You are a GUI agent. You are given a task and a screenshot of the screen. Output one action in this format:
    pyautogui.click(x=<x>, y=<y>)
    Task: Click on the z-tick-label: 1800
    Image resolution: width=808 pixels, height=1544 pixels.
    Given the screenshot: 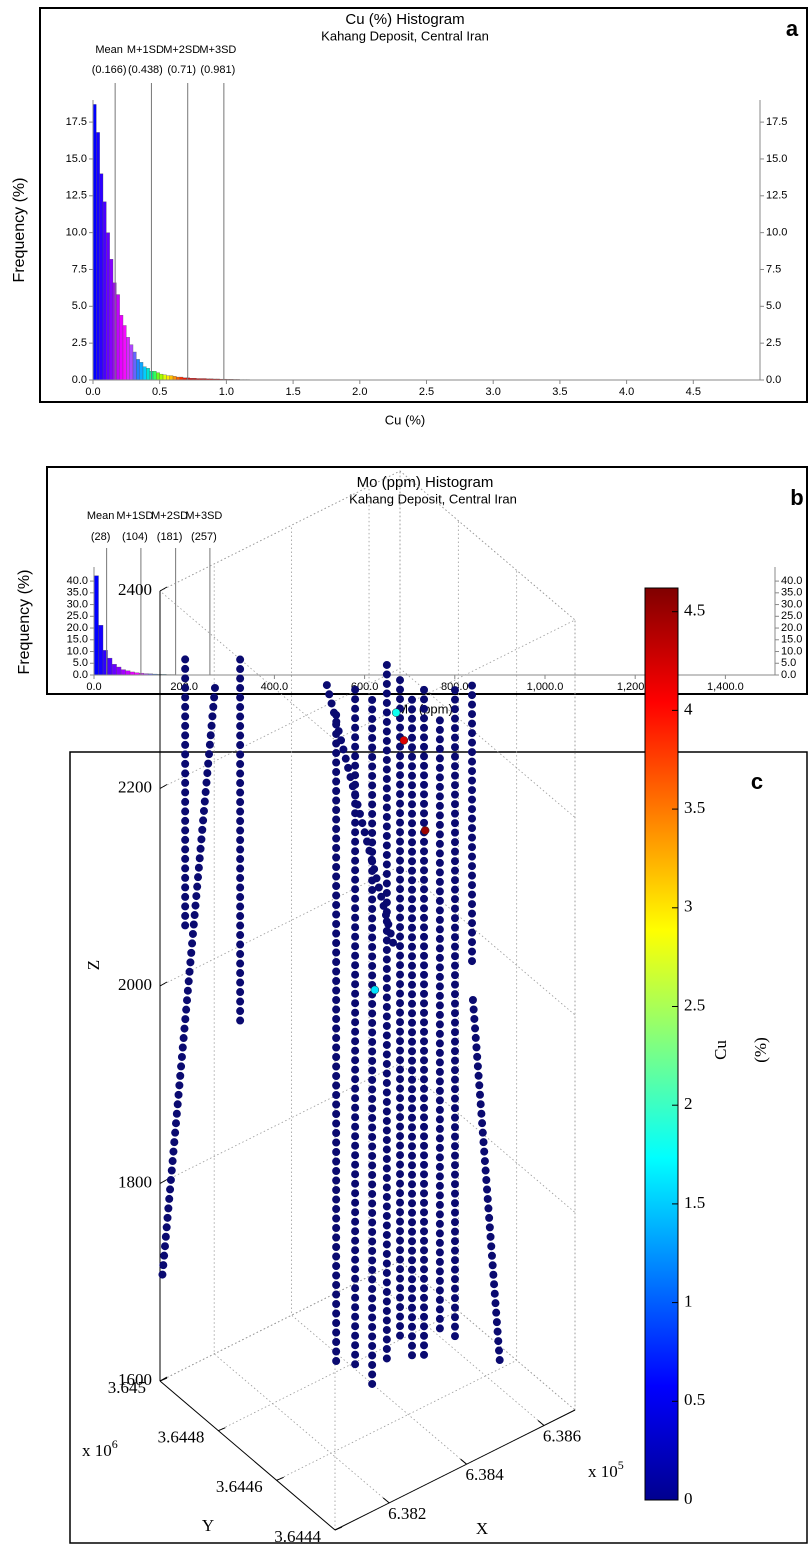 What is the action you would take?
    pyautogui.click(x=135, y=1181)
    